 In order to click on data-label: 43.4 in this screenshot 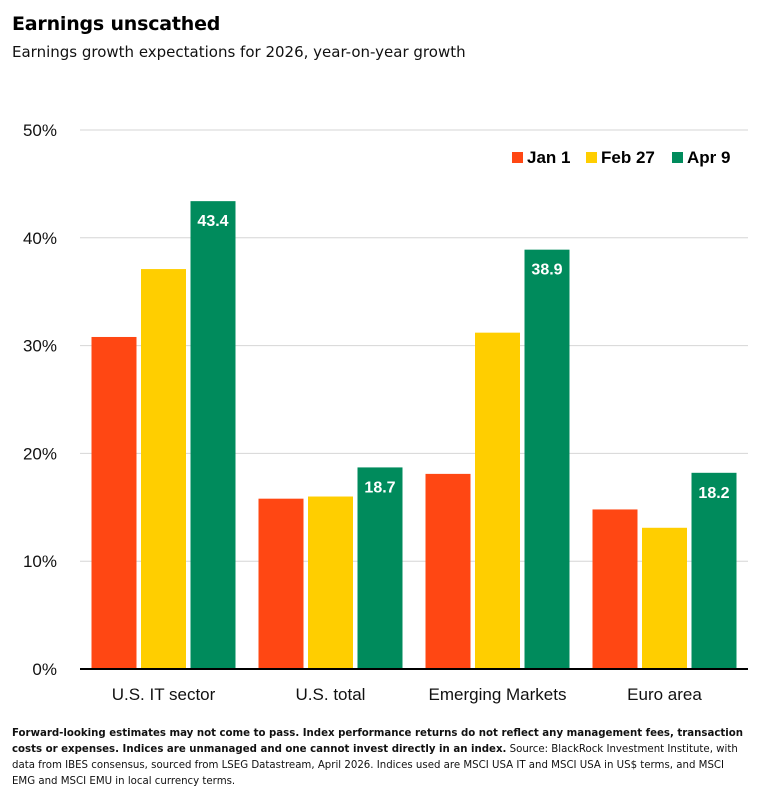, I will do `click(212, 221)`.